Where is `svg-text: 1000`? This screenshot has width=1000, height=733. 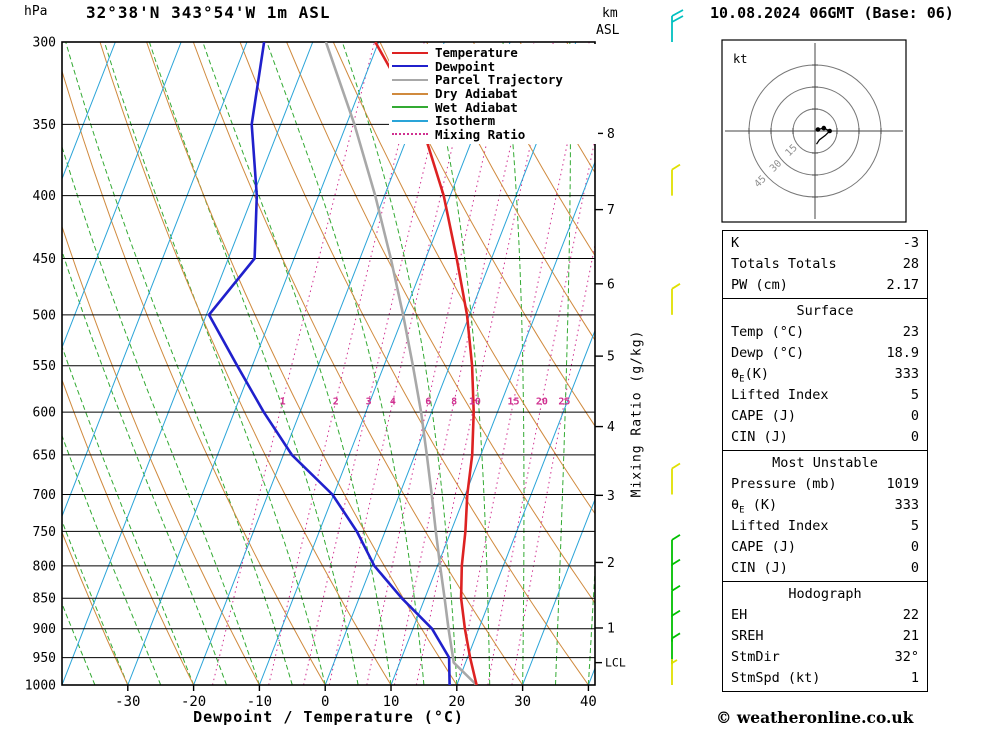
svg-text: 1000 is located at coordinates (40, 686).